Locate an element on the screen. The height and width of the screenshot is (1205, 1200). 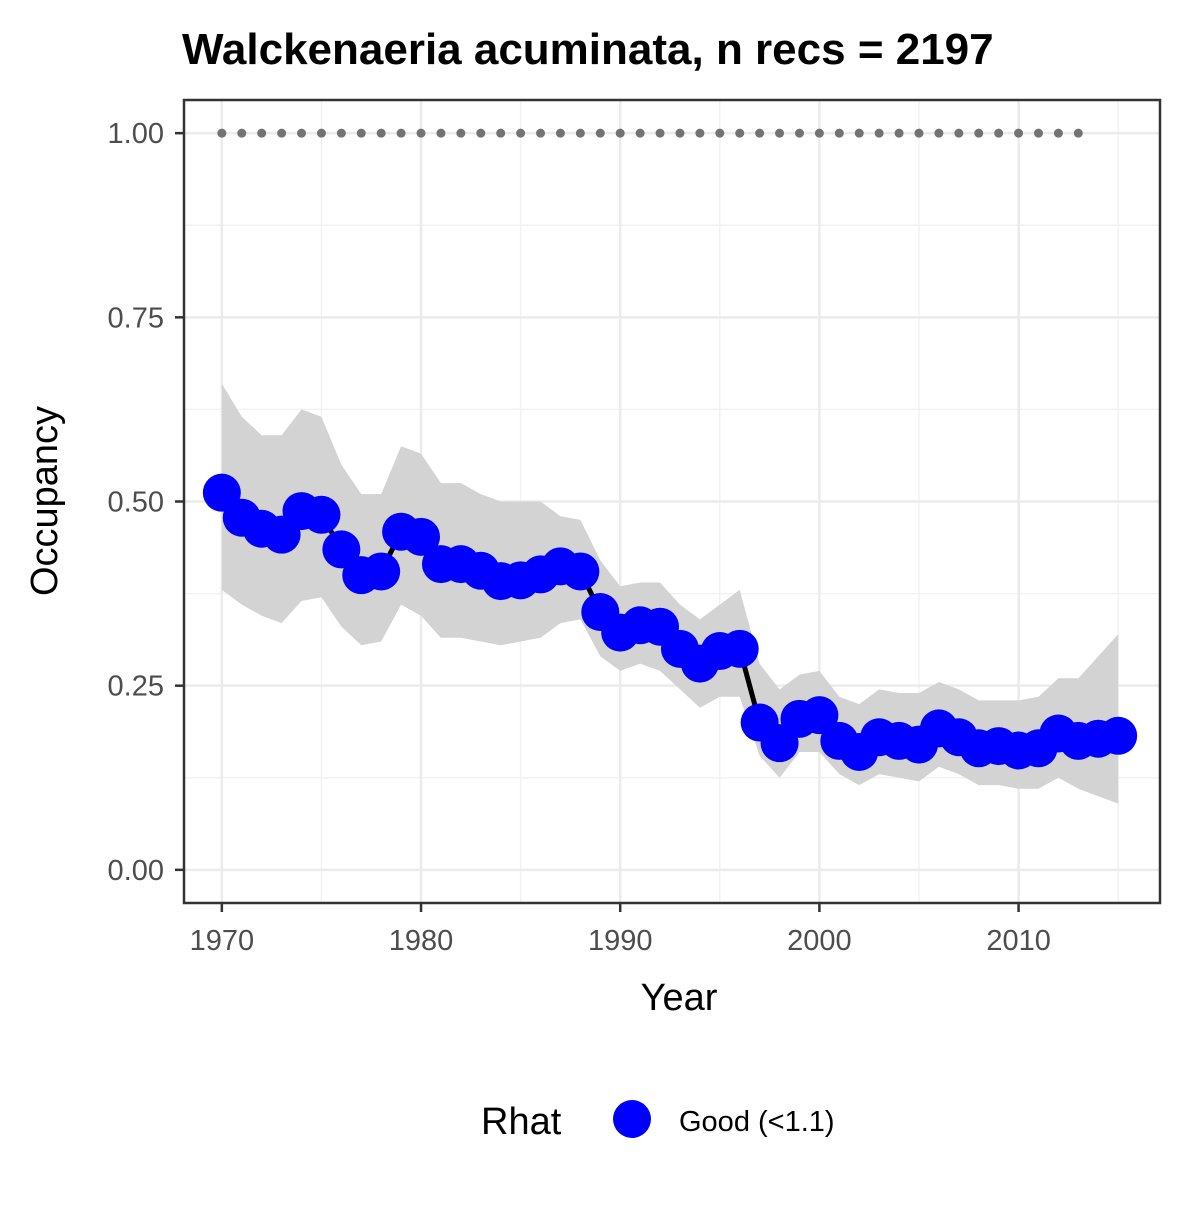
y-tick-label: 0.00 is located at coordinates (136, 871).